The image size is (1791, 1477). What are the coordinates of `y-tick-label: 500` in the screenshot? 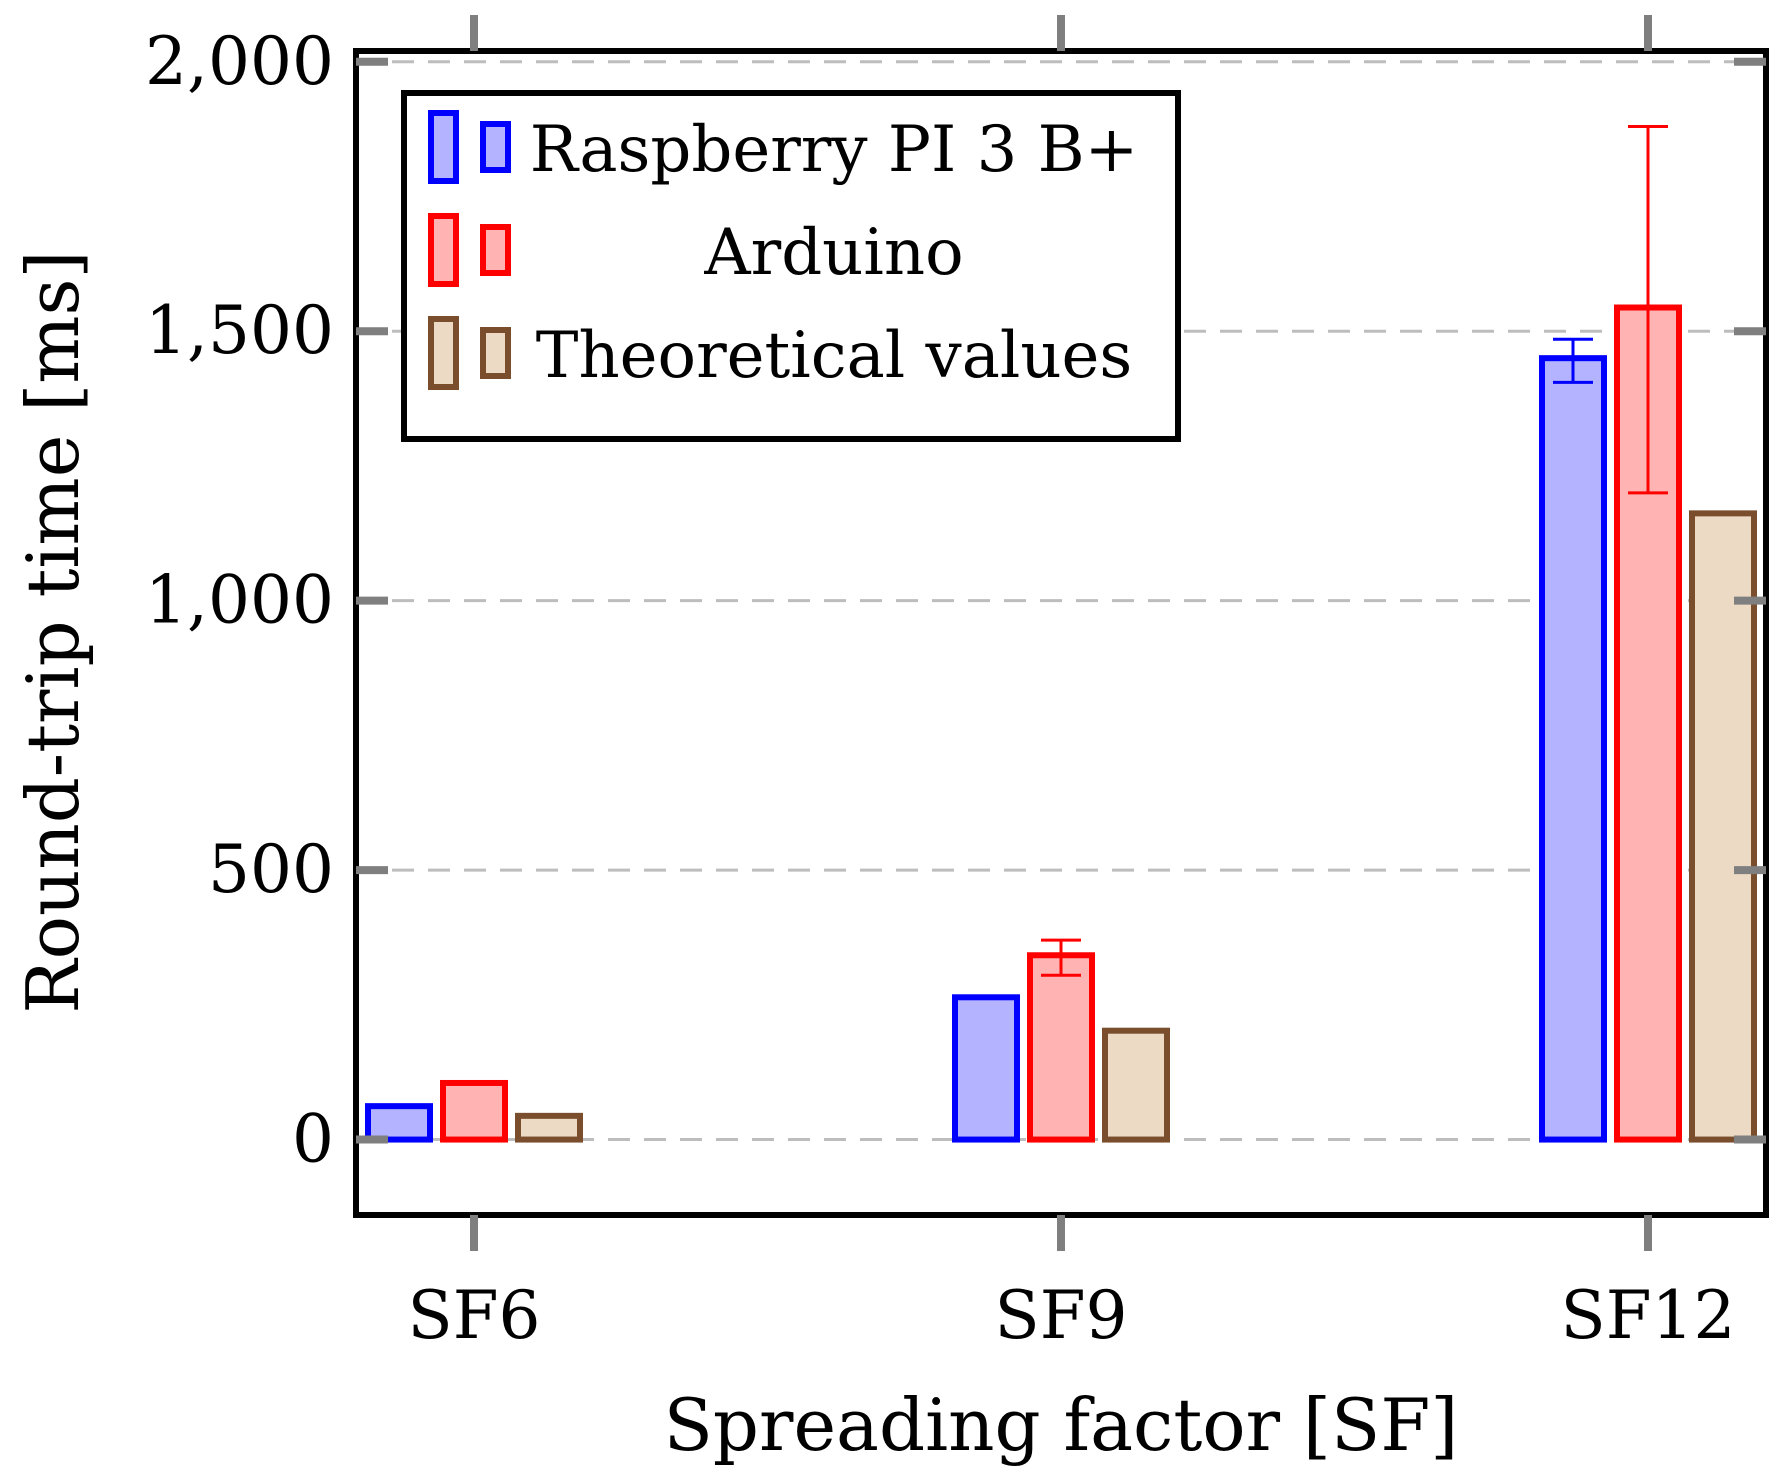 It's located at (271, 869).